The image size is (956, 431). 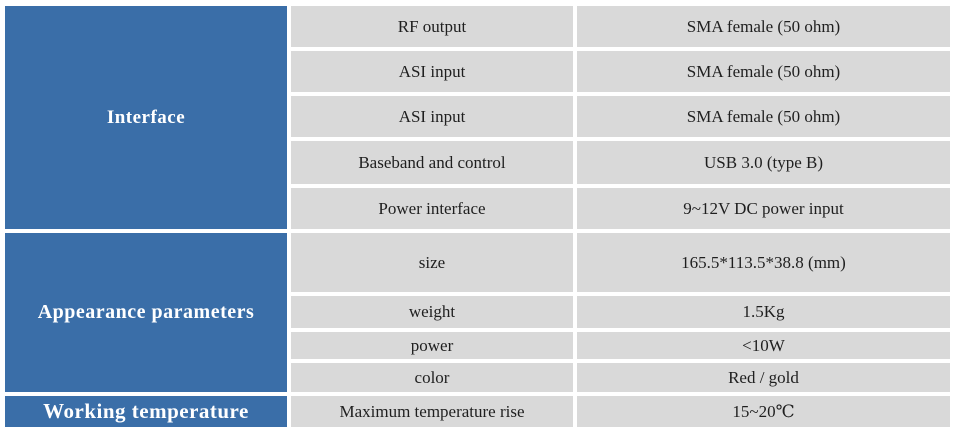 I want to click on section-header-appearance-parameters: Appearance parameters, so click(x=146, y=312).